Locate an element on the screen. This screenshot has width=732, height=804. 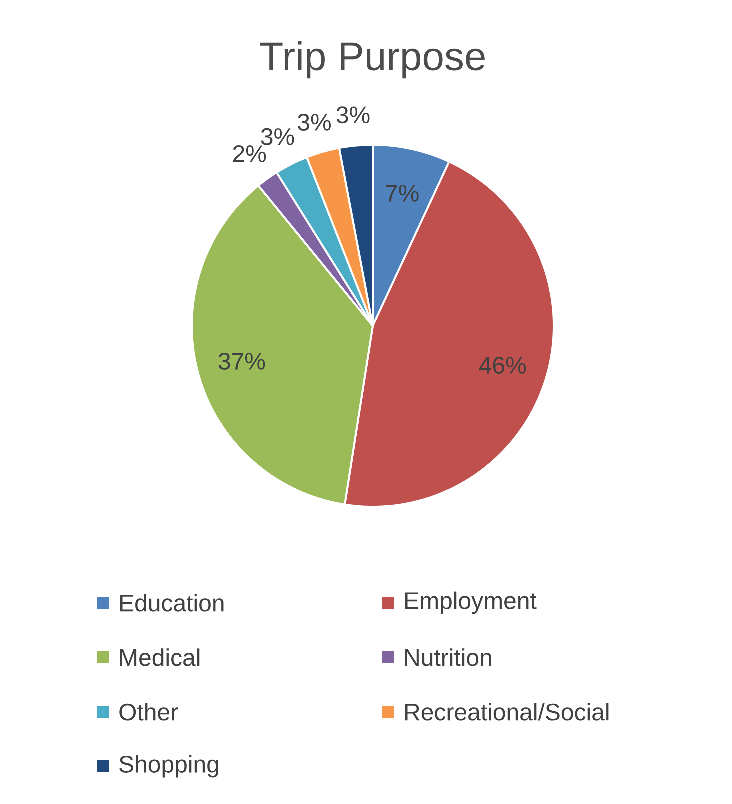
legend-label: Other is located at coordinates (149, 712).